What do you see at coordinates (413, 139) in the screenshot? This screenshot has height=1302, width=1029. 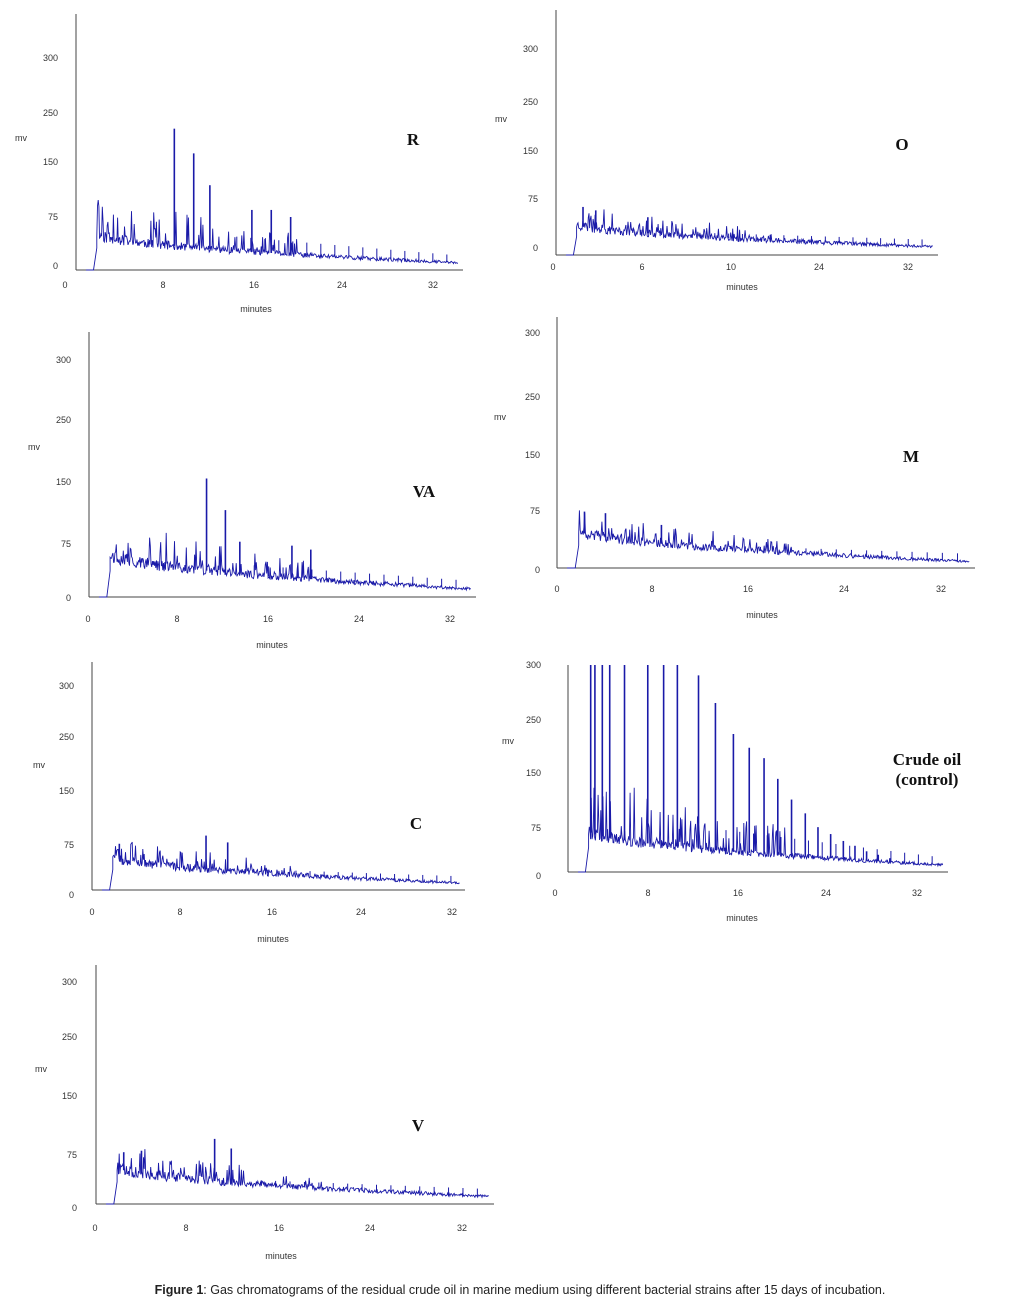 I see `panel-label-r: R` at bounding box center [413, 139].